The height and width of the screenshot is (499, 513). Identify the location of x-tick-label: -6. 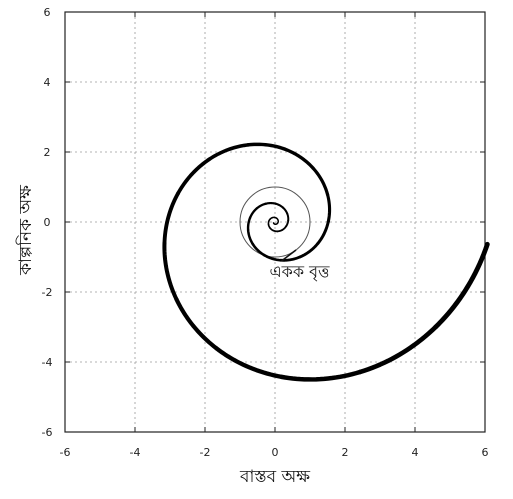
(65, 452).